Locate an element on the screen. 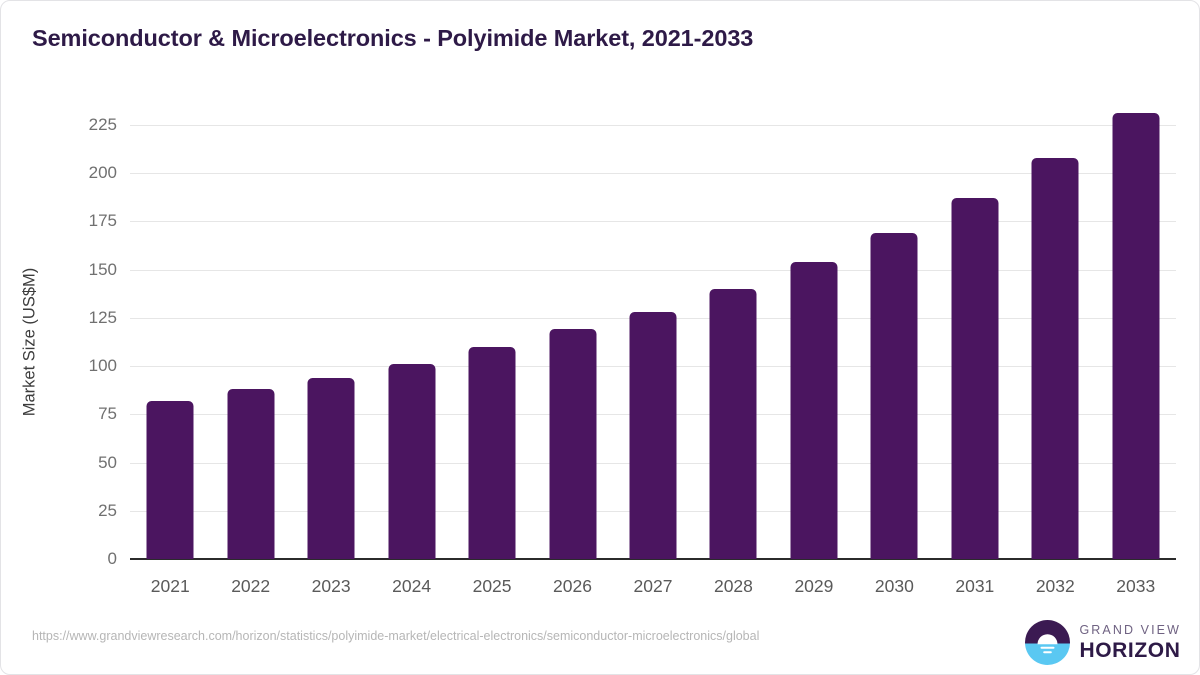 This screenshot has width=1200, height=675. brand-logo: GRAND VIEW HORIZON is located at coordinates (1103, 642).